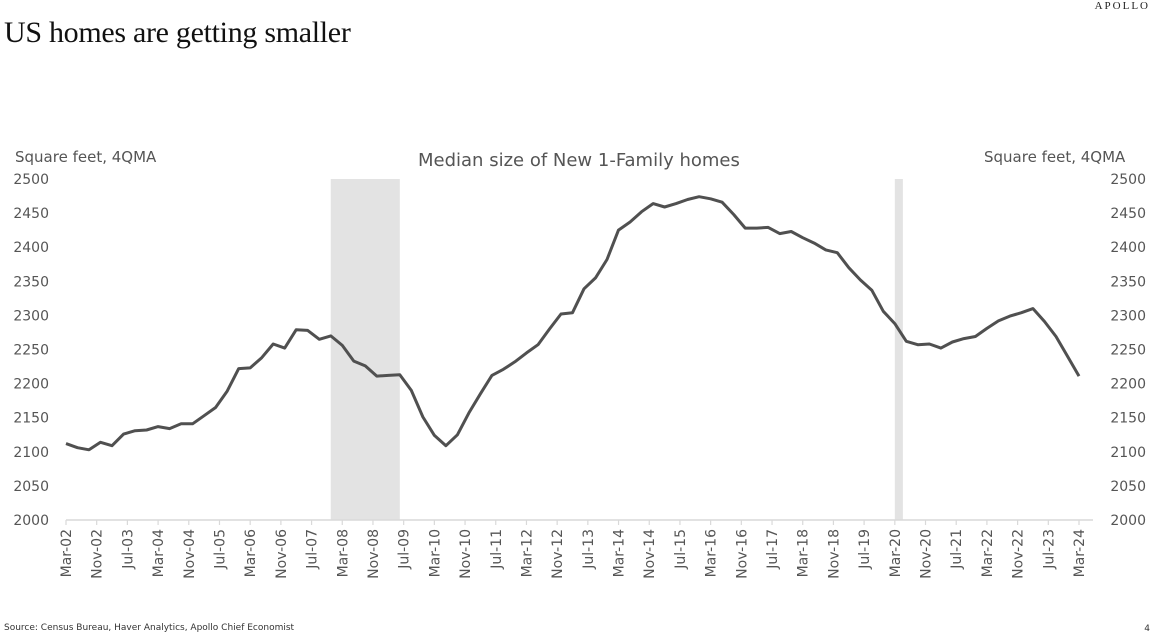 The height and width of the screenshot is (644, 1158). What do you see at coordinates (220, 549) in the screenshot?
I see `x-tick-label: Jul-05` at bounding box center [220, 549].